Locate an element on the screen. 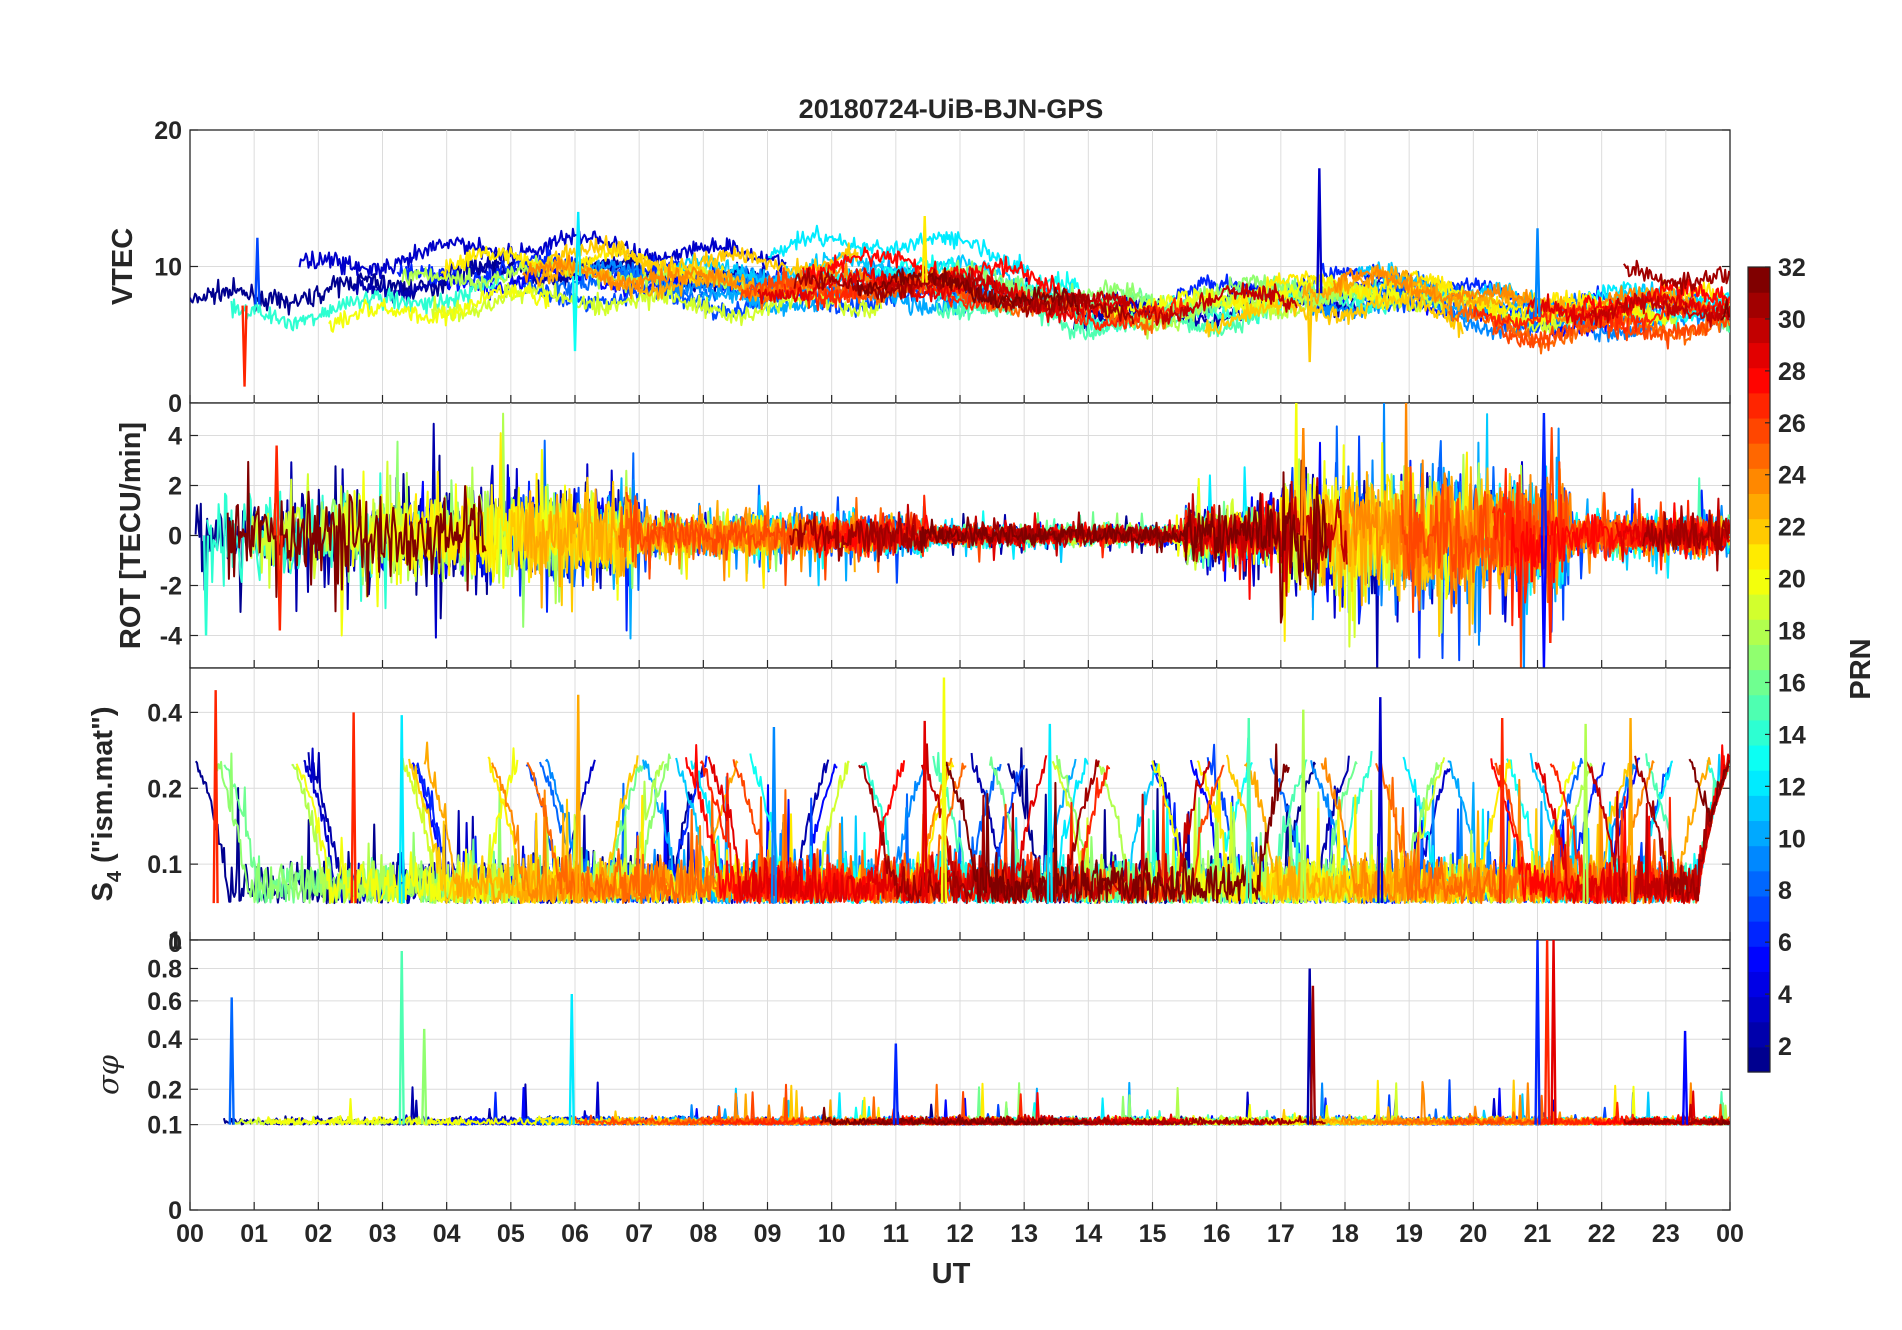  y-axis-label-rot: ROT [TECU/min] is located at coordinates (131, 535).